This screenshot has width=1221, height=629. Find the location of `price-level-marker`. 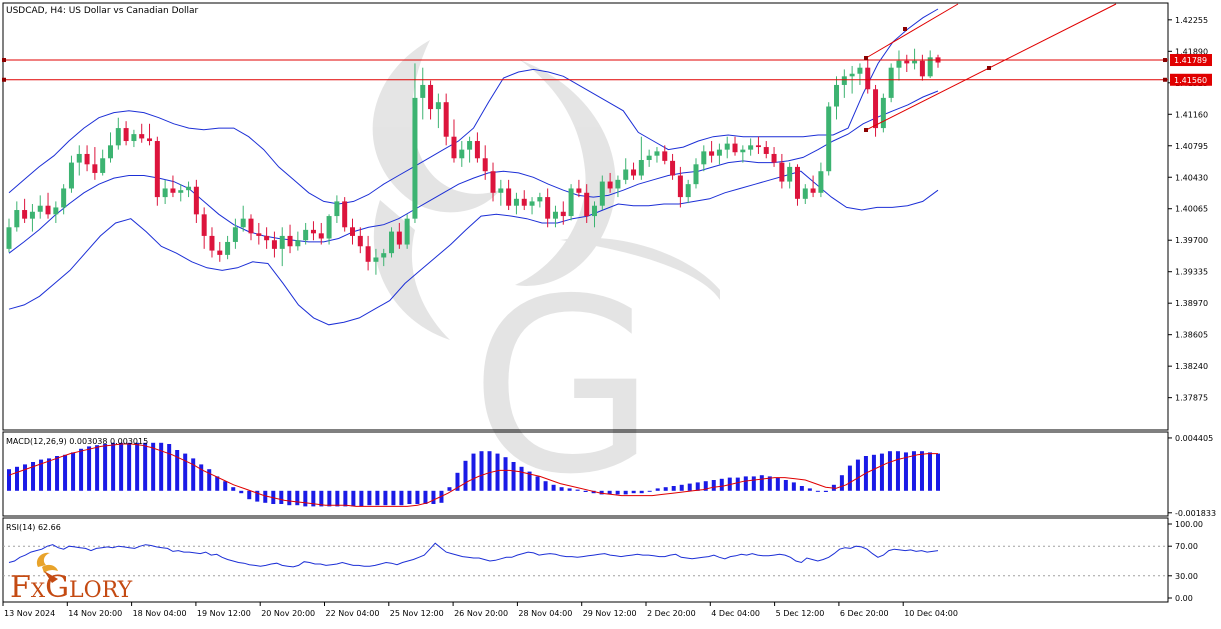

price-level-marker is located at coordinates (4, 79).